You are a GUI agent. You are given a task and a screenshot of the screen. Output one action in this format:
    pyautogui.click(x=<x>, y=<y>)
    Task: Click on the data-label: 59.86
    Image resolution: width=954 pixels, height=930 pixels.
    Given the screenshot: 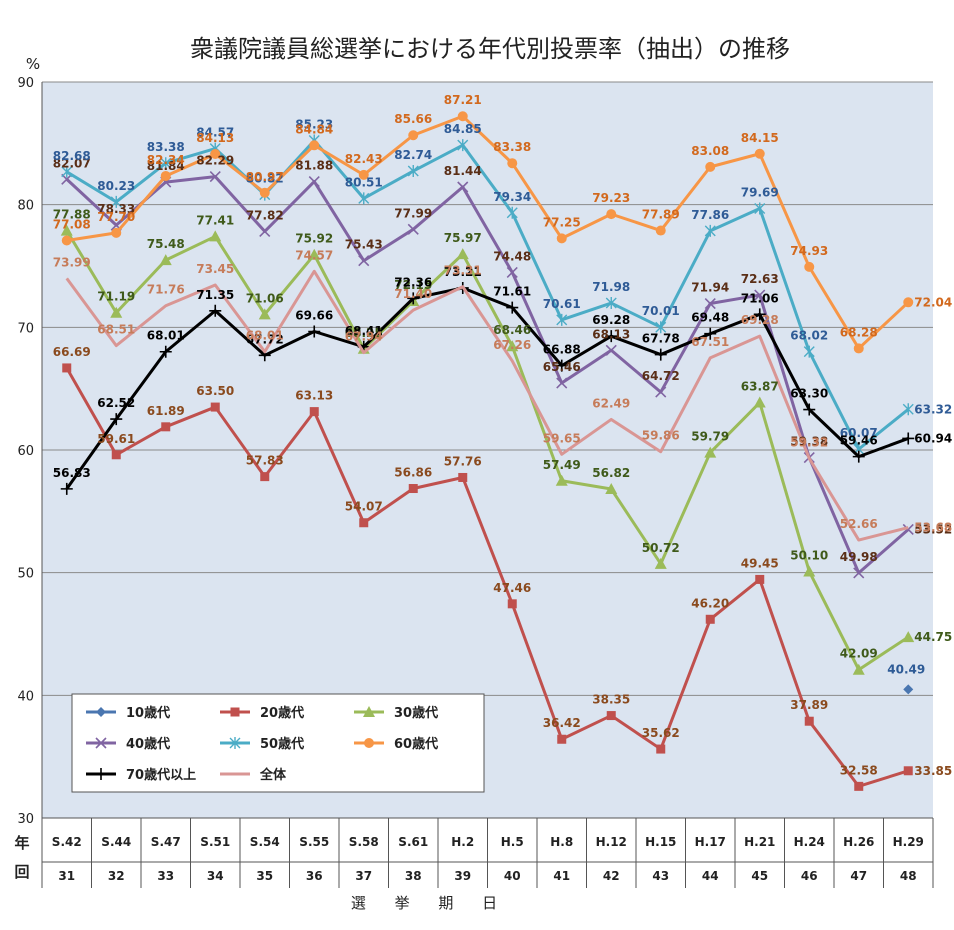 What is the action you would take?
    pyautogui.click(x=661, y=436)
    